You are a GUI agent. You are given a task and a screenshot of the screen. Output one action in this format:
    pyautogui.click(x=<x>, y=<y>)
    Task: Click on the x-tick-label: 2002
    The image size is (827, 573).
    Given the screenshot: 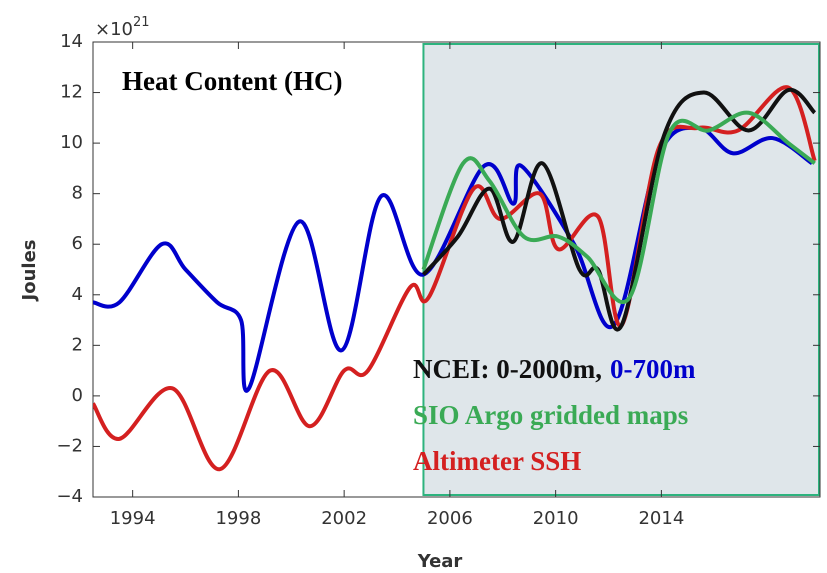 What is the action you would take?
    pyautogui.click(x=344, y=518)
    